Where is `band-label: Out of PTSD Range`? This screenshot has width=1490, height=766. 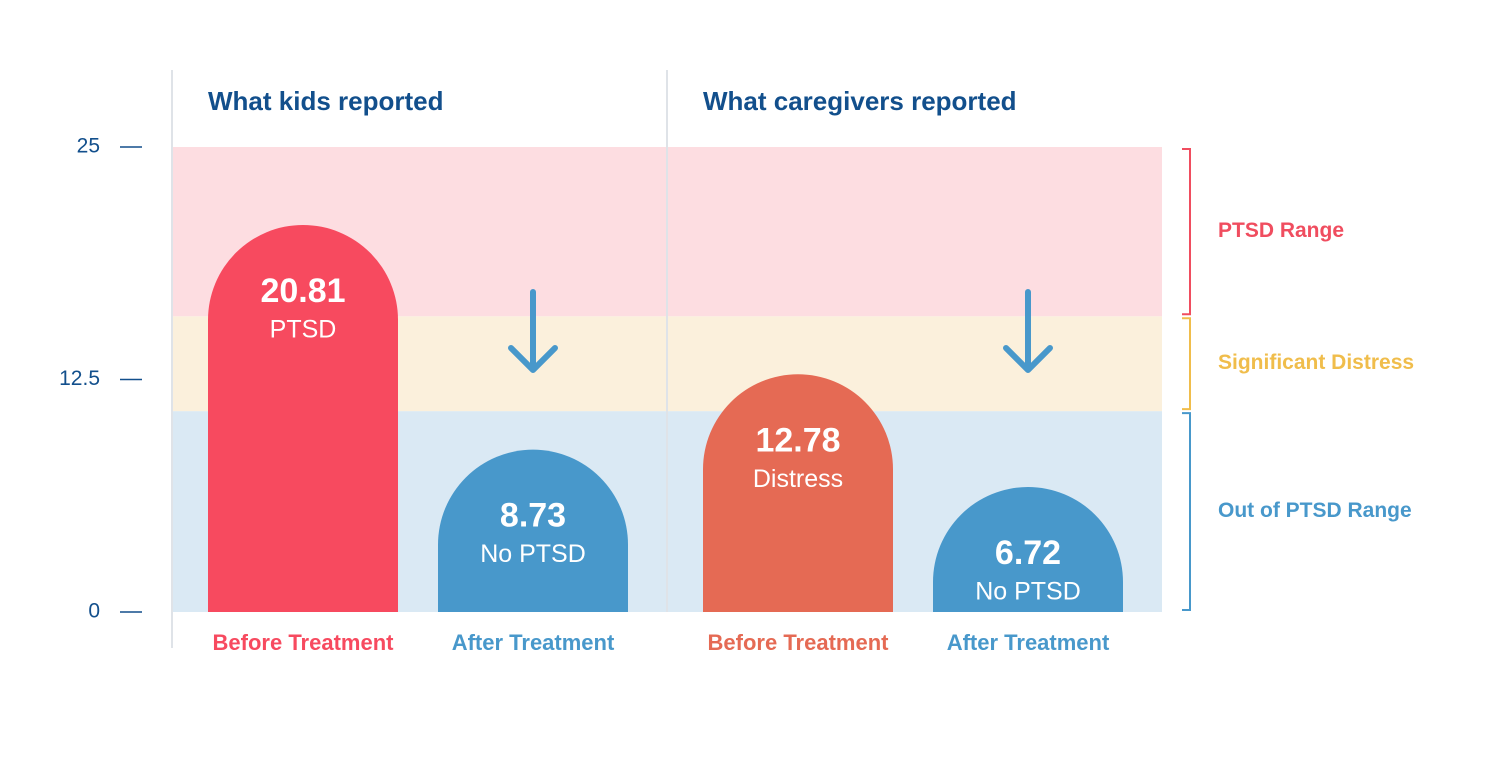 band-label: Out of PTSD Range is located at coordinates (1315, 510).